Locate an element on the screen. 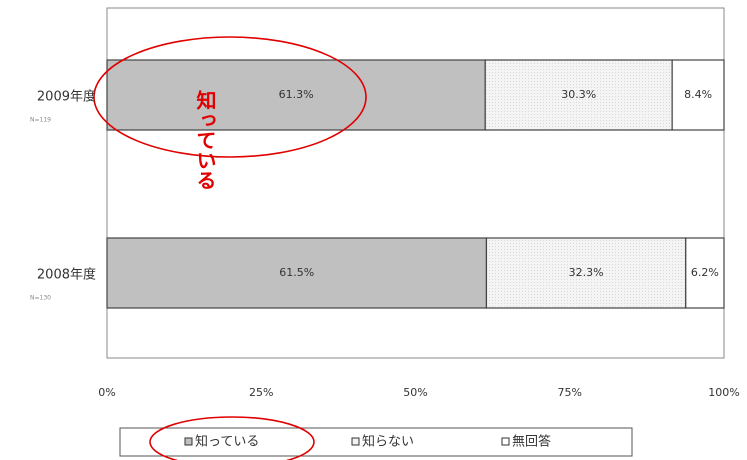 This screenshot has width=747, height=460. legend-box is located at coordinates (376, 442).